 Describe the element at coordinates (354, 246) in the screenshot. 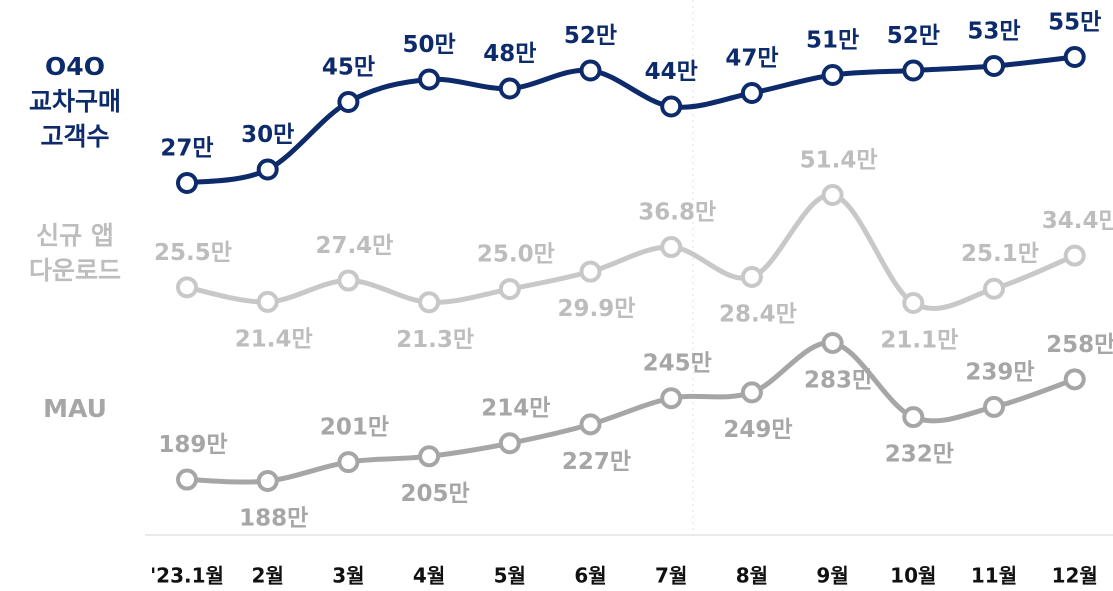

I see `data-label: 27.4만` at that location.